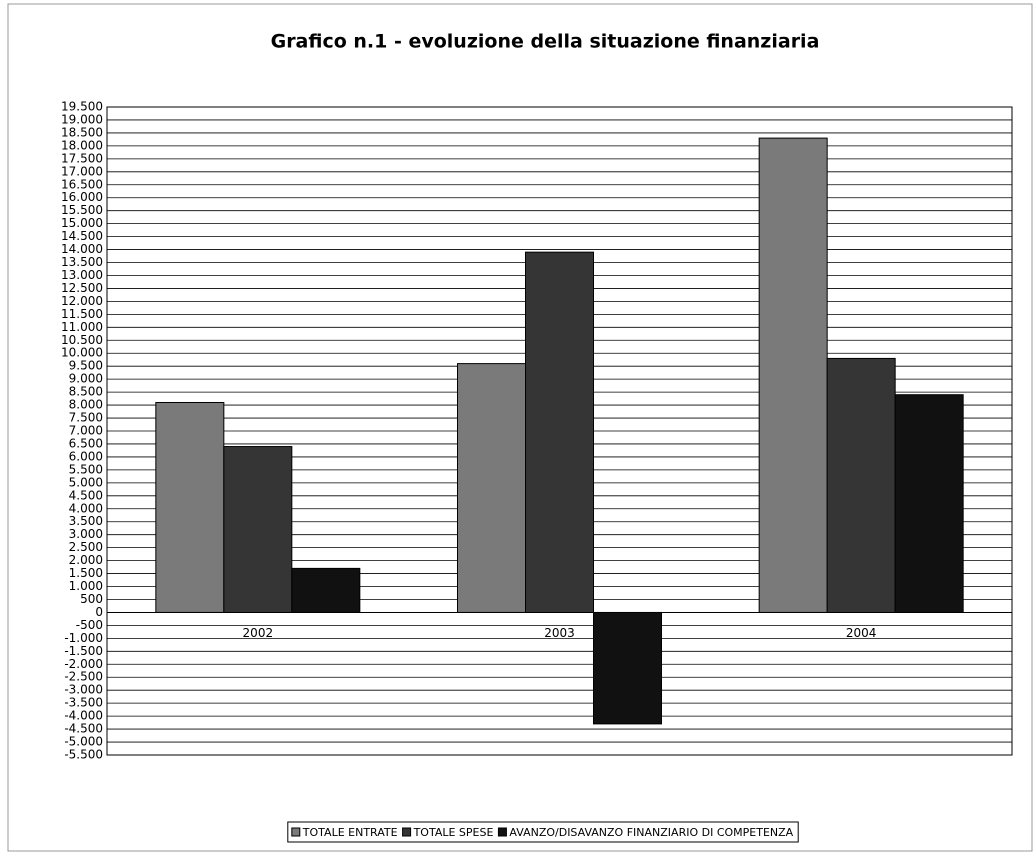 Image resolution: width=1034 pixels, height=853 pixels. Describe the element at coordinates (86, 534) in the screenshot. I see `y-tick-label: 3.000` at that location.